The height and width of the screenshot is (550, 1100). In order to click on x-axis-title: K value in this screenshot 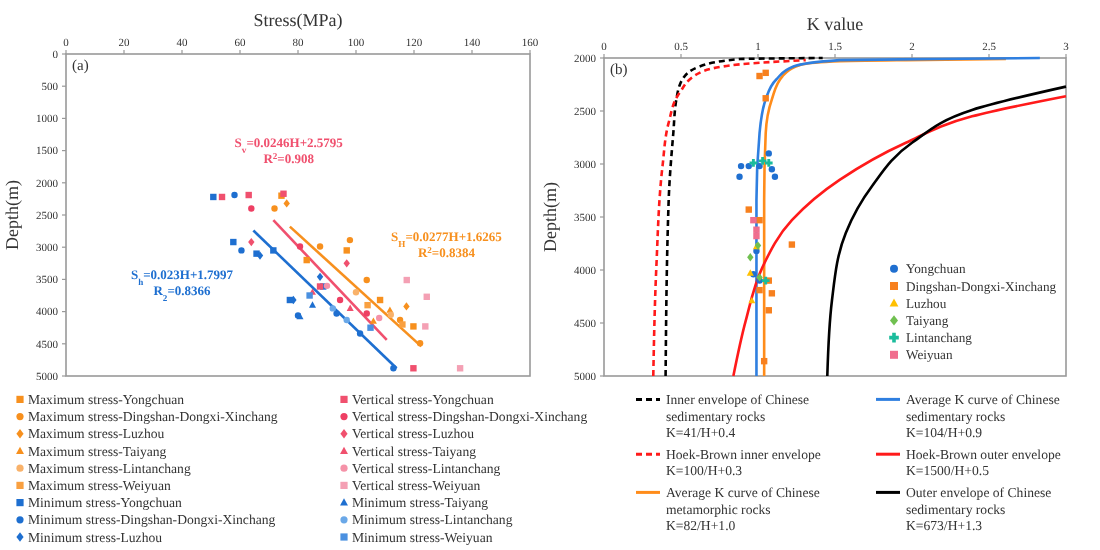, I will do `click(835, 24)`.